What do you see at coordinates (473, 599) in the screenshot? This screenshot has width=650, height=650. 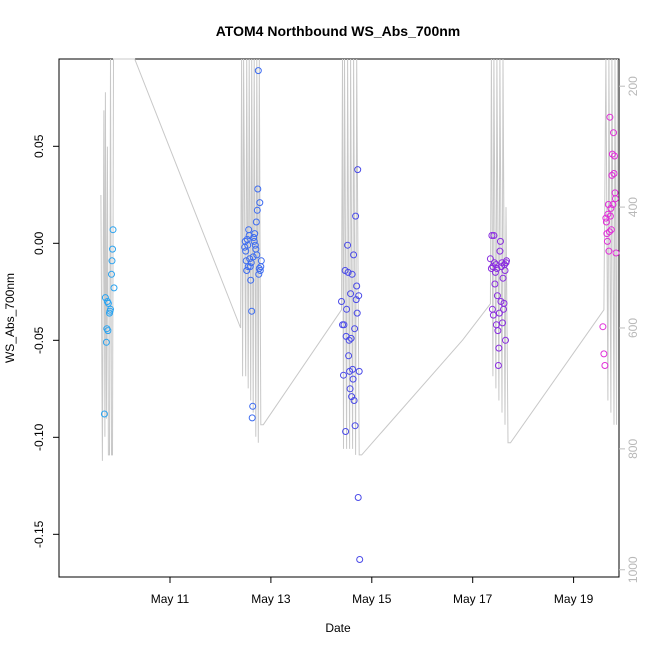 I see `x-tick-label: May 17` at bounding box center [473, 599].